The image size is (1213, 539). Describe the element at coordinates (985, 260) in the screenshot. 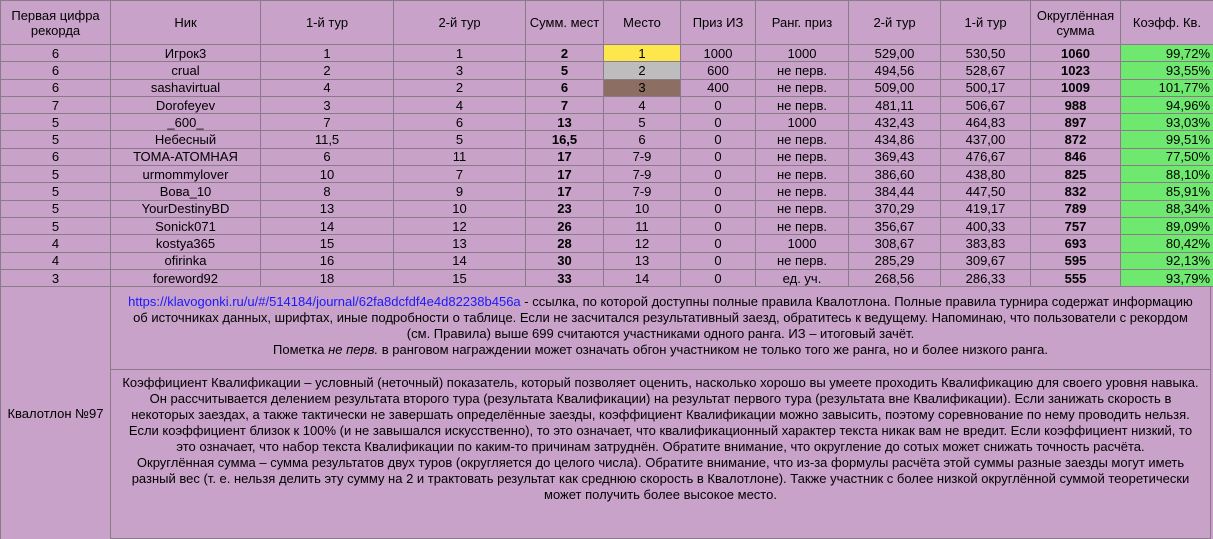

I see `table-cell: 309,67` at that location.